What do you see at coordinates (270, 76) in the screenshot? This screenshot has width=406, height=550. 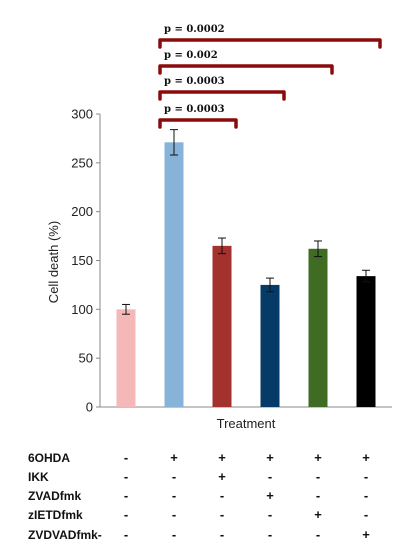 I see `significance-brackets: p = 0.0003 p = 0.0003 p = 0.002 p = 0.0002` at bounding box center [270, 76].